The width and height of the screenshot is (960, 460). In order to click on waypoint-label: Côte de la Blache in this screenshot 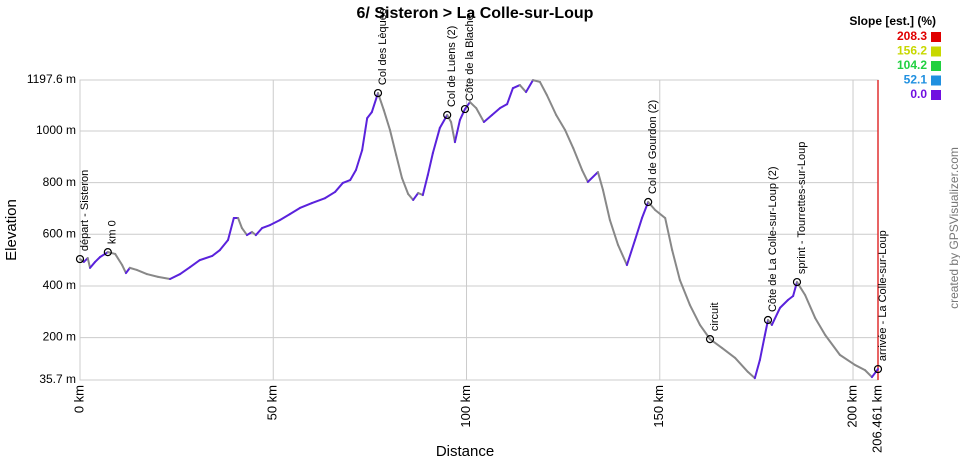, I will do `click(470, 57)`.